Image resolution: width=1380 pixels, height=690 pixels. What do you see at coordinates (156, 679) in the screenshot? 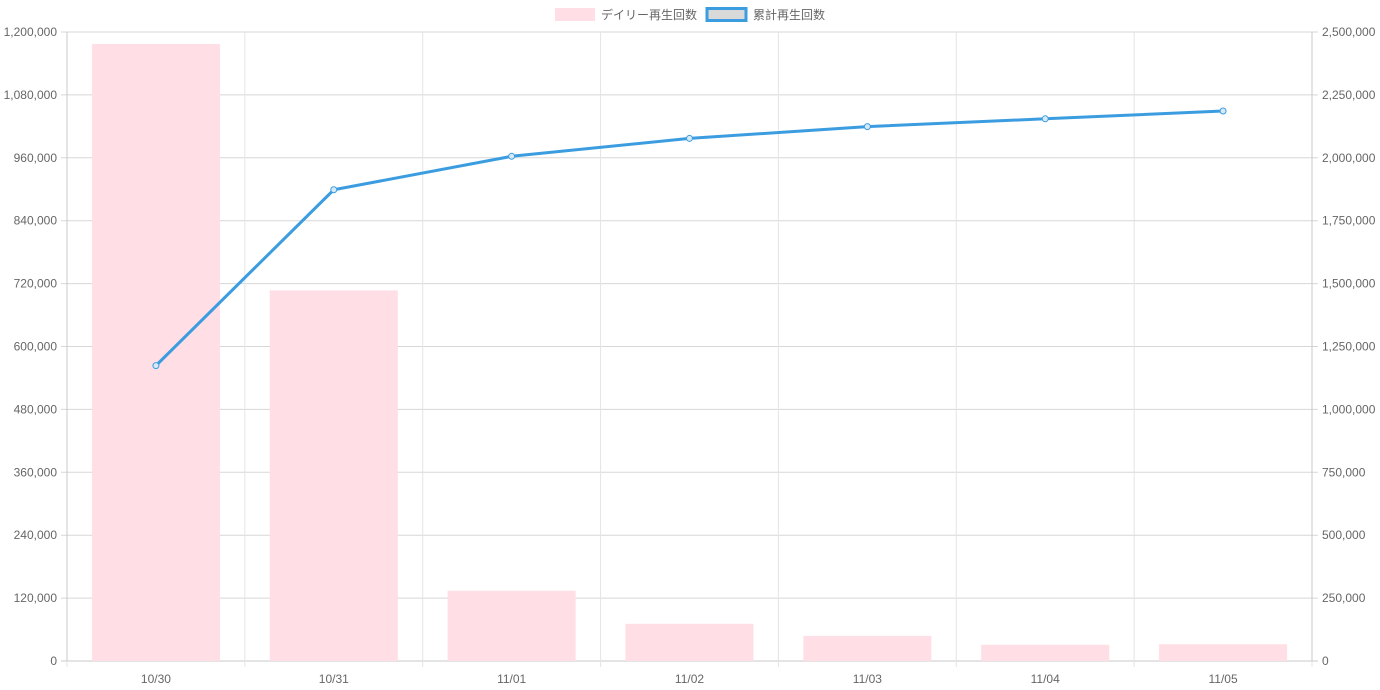
I see `x-tick-label: 10/30` at bounding box center [156, 679].